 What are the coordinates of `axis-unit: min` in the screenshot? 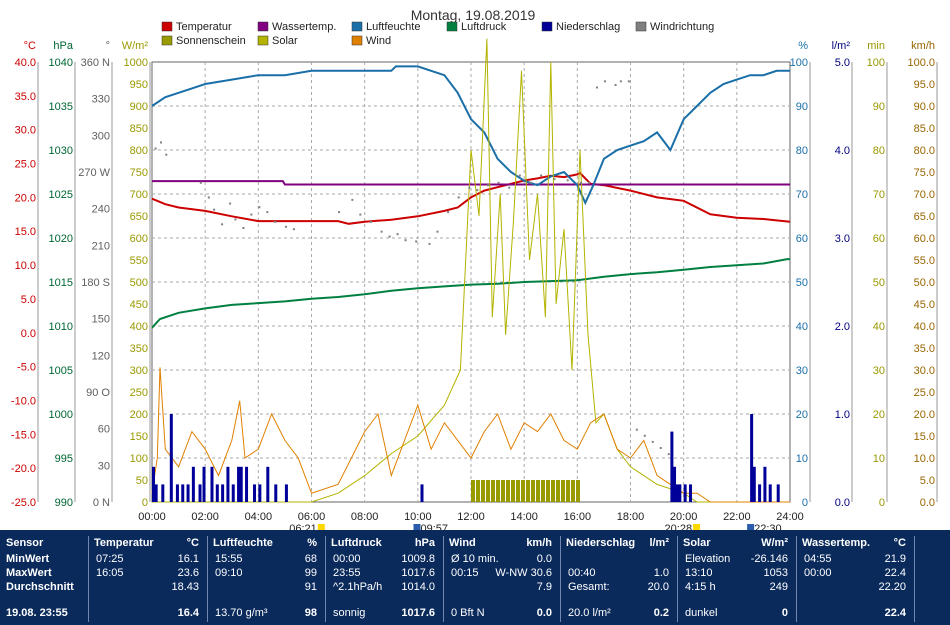 It's located at (876, 46).